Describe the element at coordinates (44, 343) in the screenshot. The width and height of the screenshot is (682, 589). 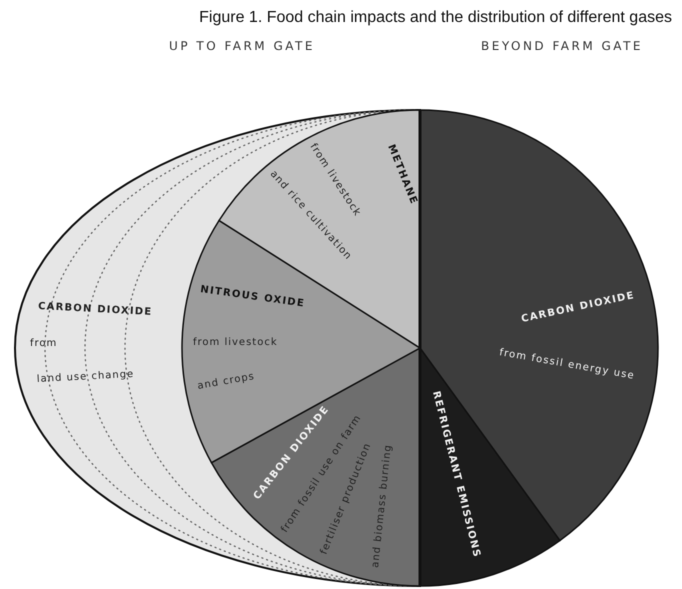
I see `text: from` at that location.